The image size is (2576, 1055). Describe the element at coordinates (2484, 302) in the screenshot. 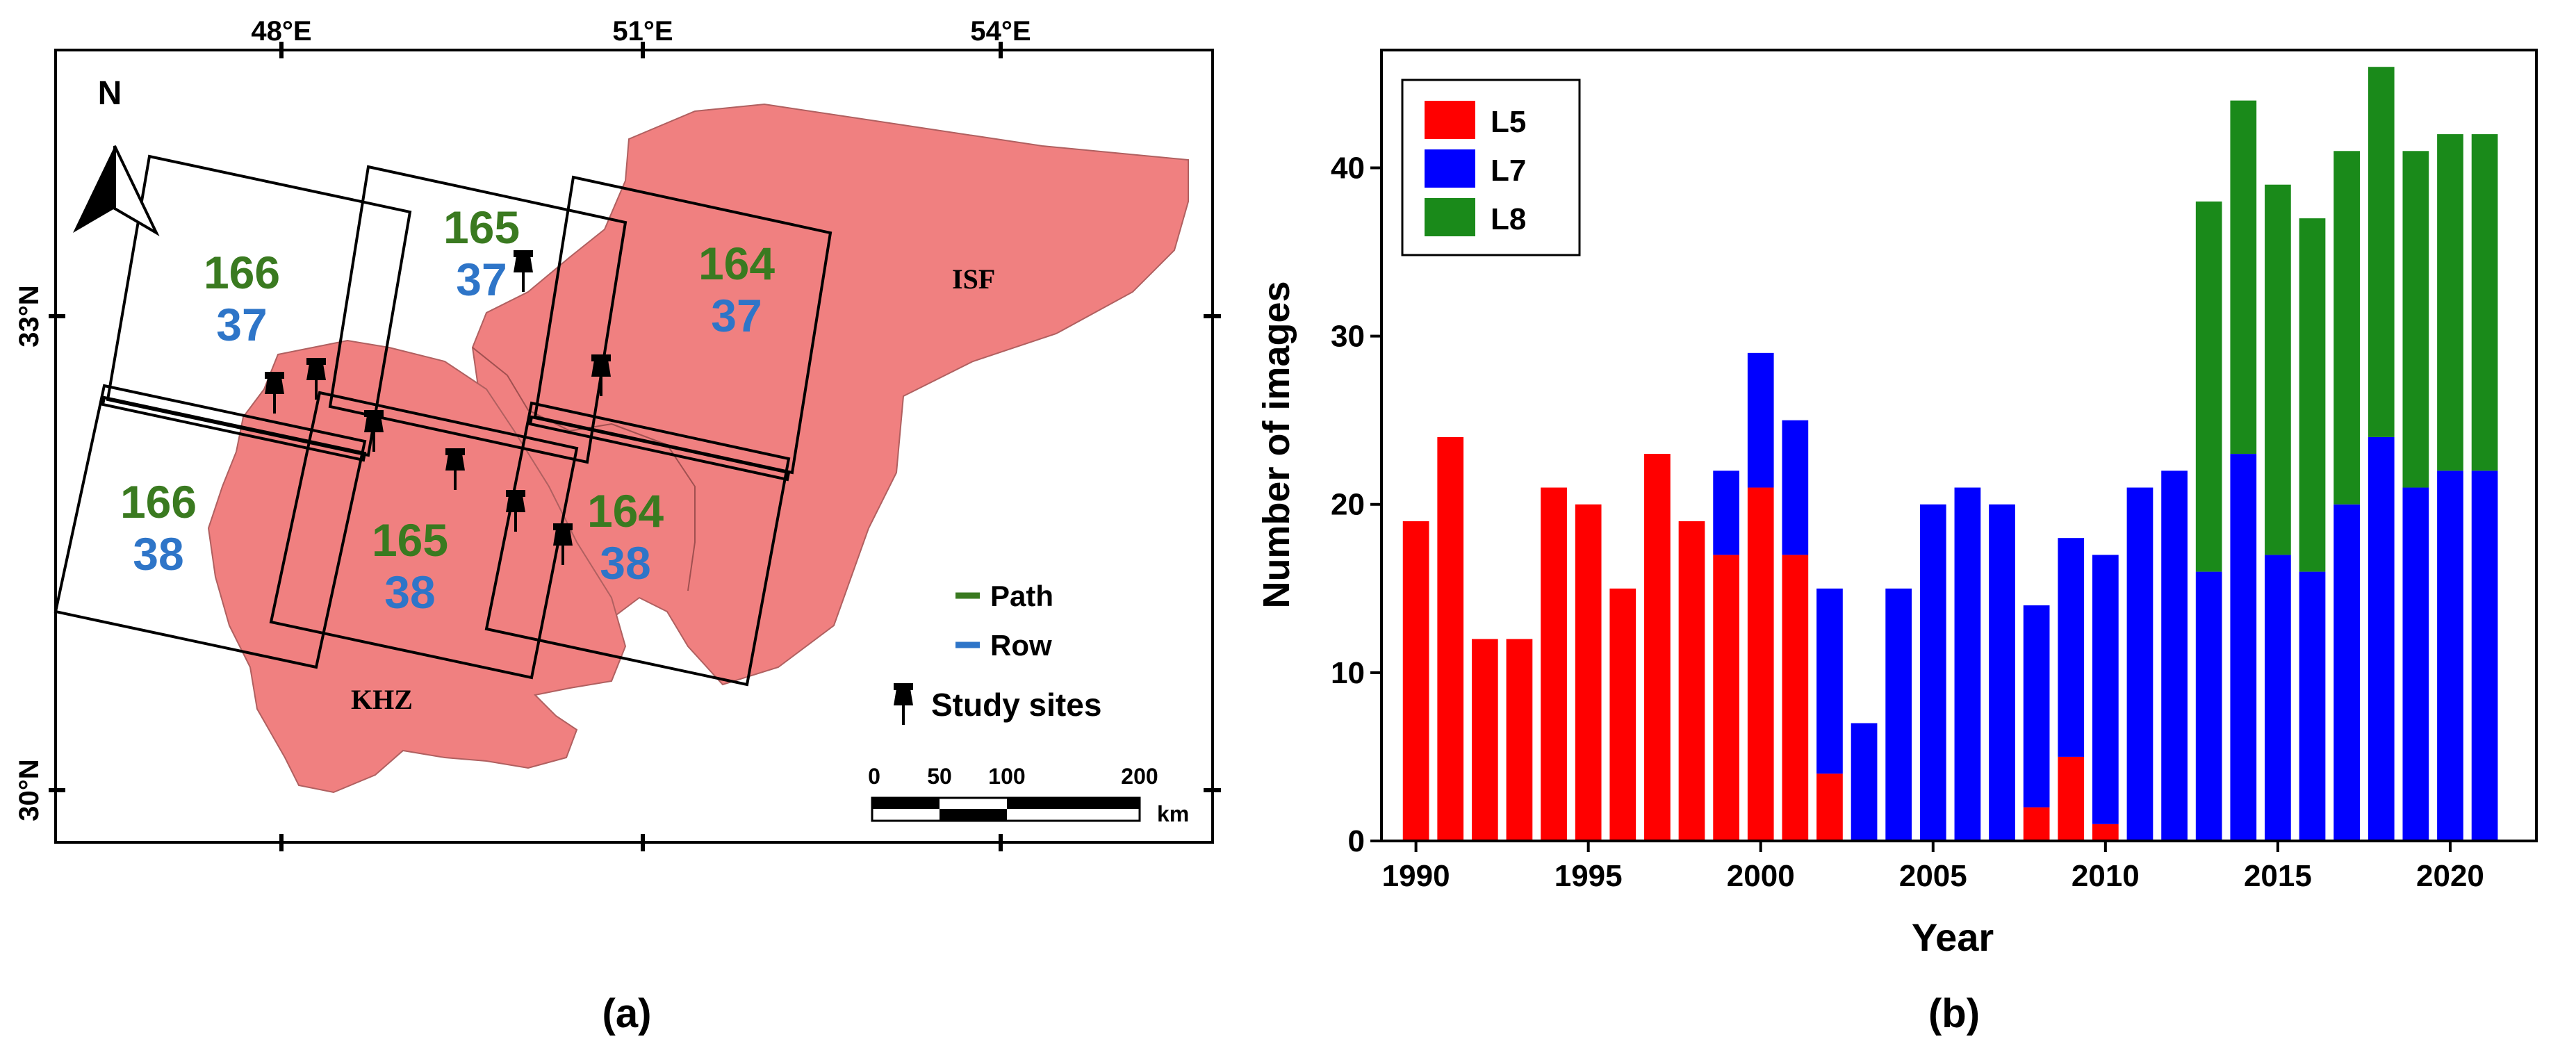

I see `bar-l8-2021` at that location.